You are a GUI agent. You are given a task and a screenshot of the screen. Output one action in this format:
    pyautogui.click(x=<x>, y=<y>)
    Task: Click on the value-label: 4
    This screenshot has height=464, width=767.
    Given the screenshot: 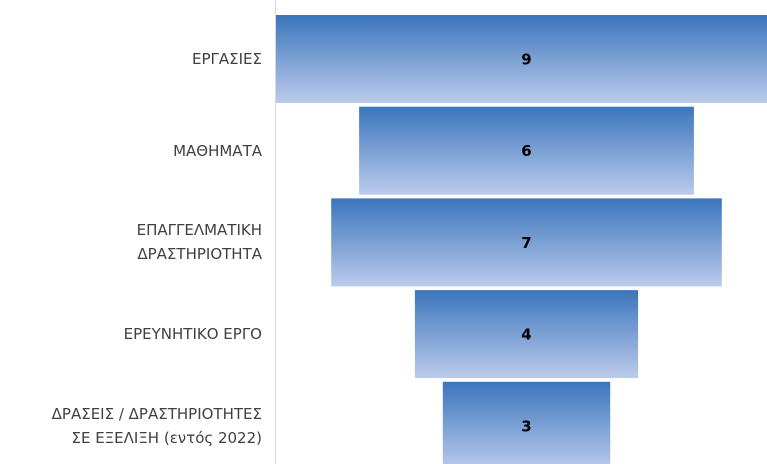 What is the action you would take?
    pyautogui.click(x=526, y=335)
    